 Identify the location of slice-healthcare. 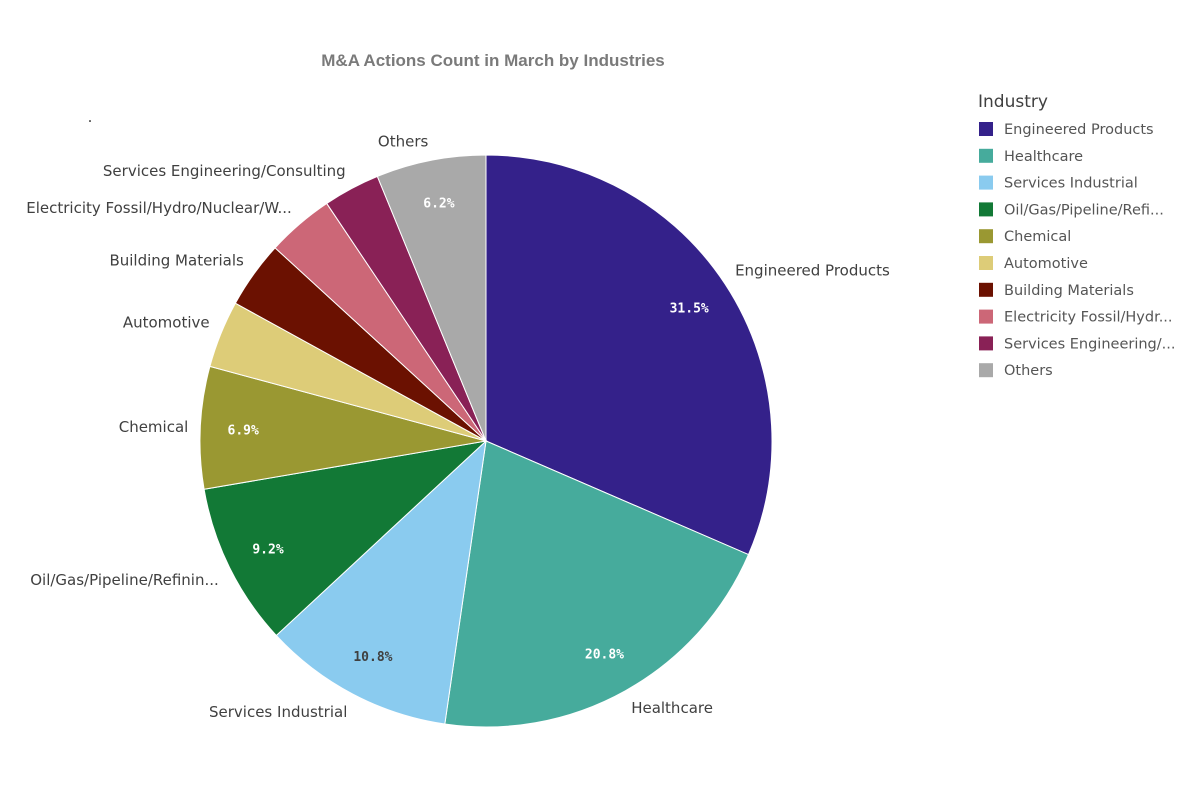
(597, 584).